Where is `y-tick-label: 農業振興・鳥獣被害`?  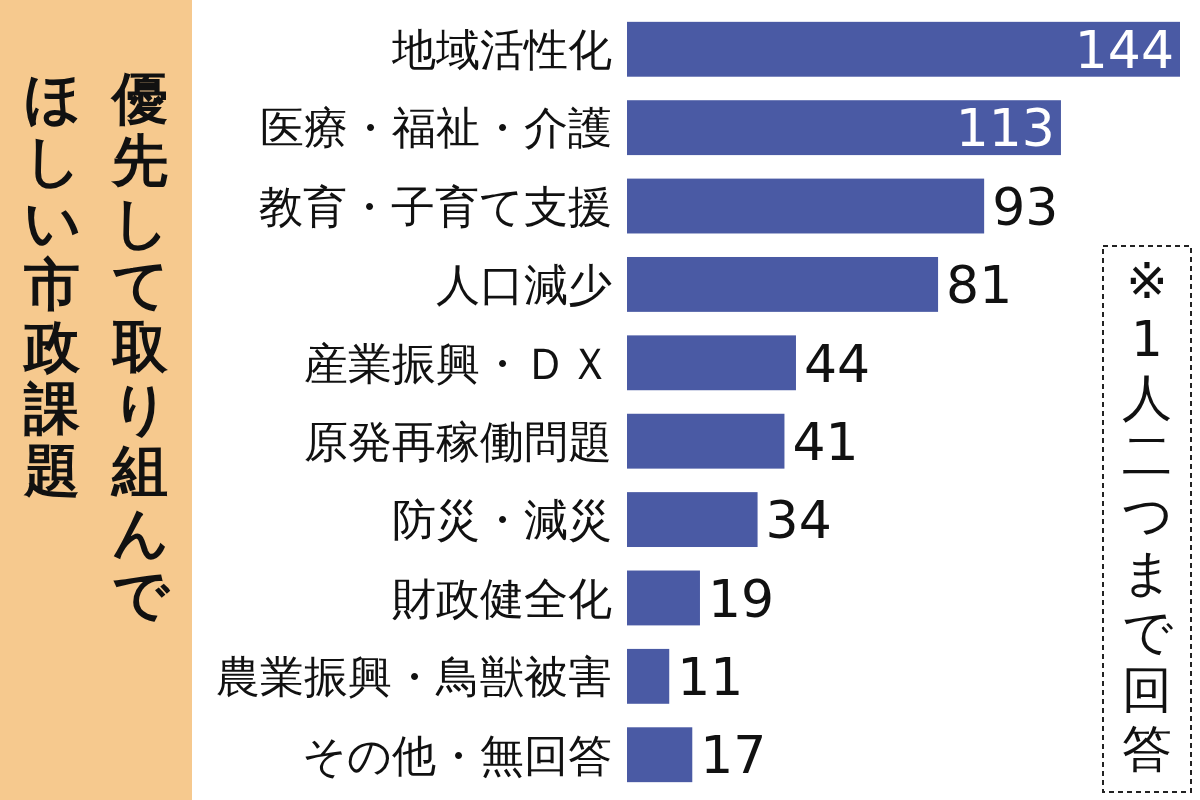
y-tick-label: 農業振興・鳥獣被害 is located at coordinates (414, 677).